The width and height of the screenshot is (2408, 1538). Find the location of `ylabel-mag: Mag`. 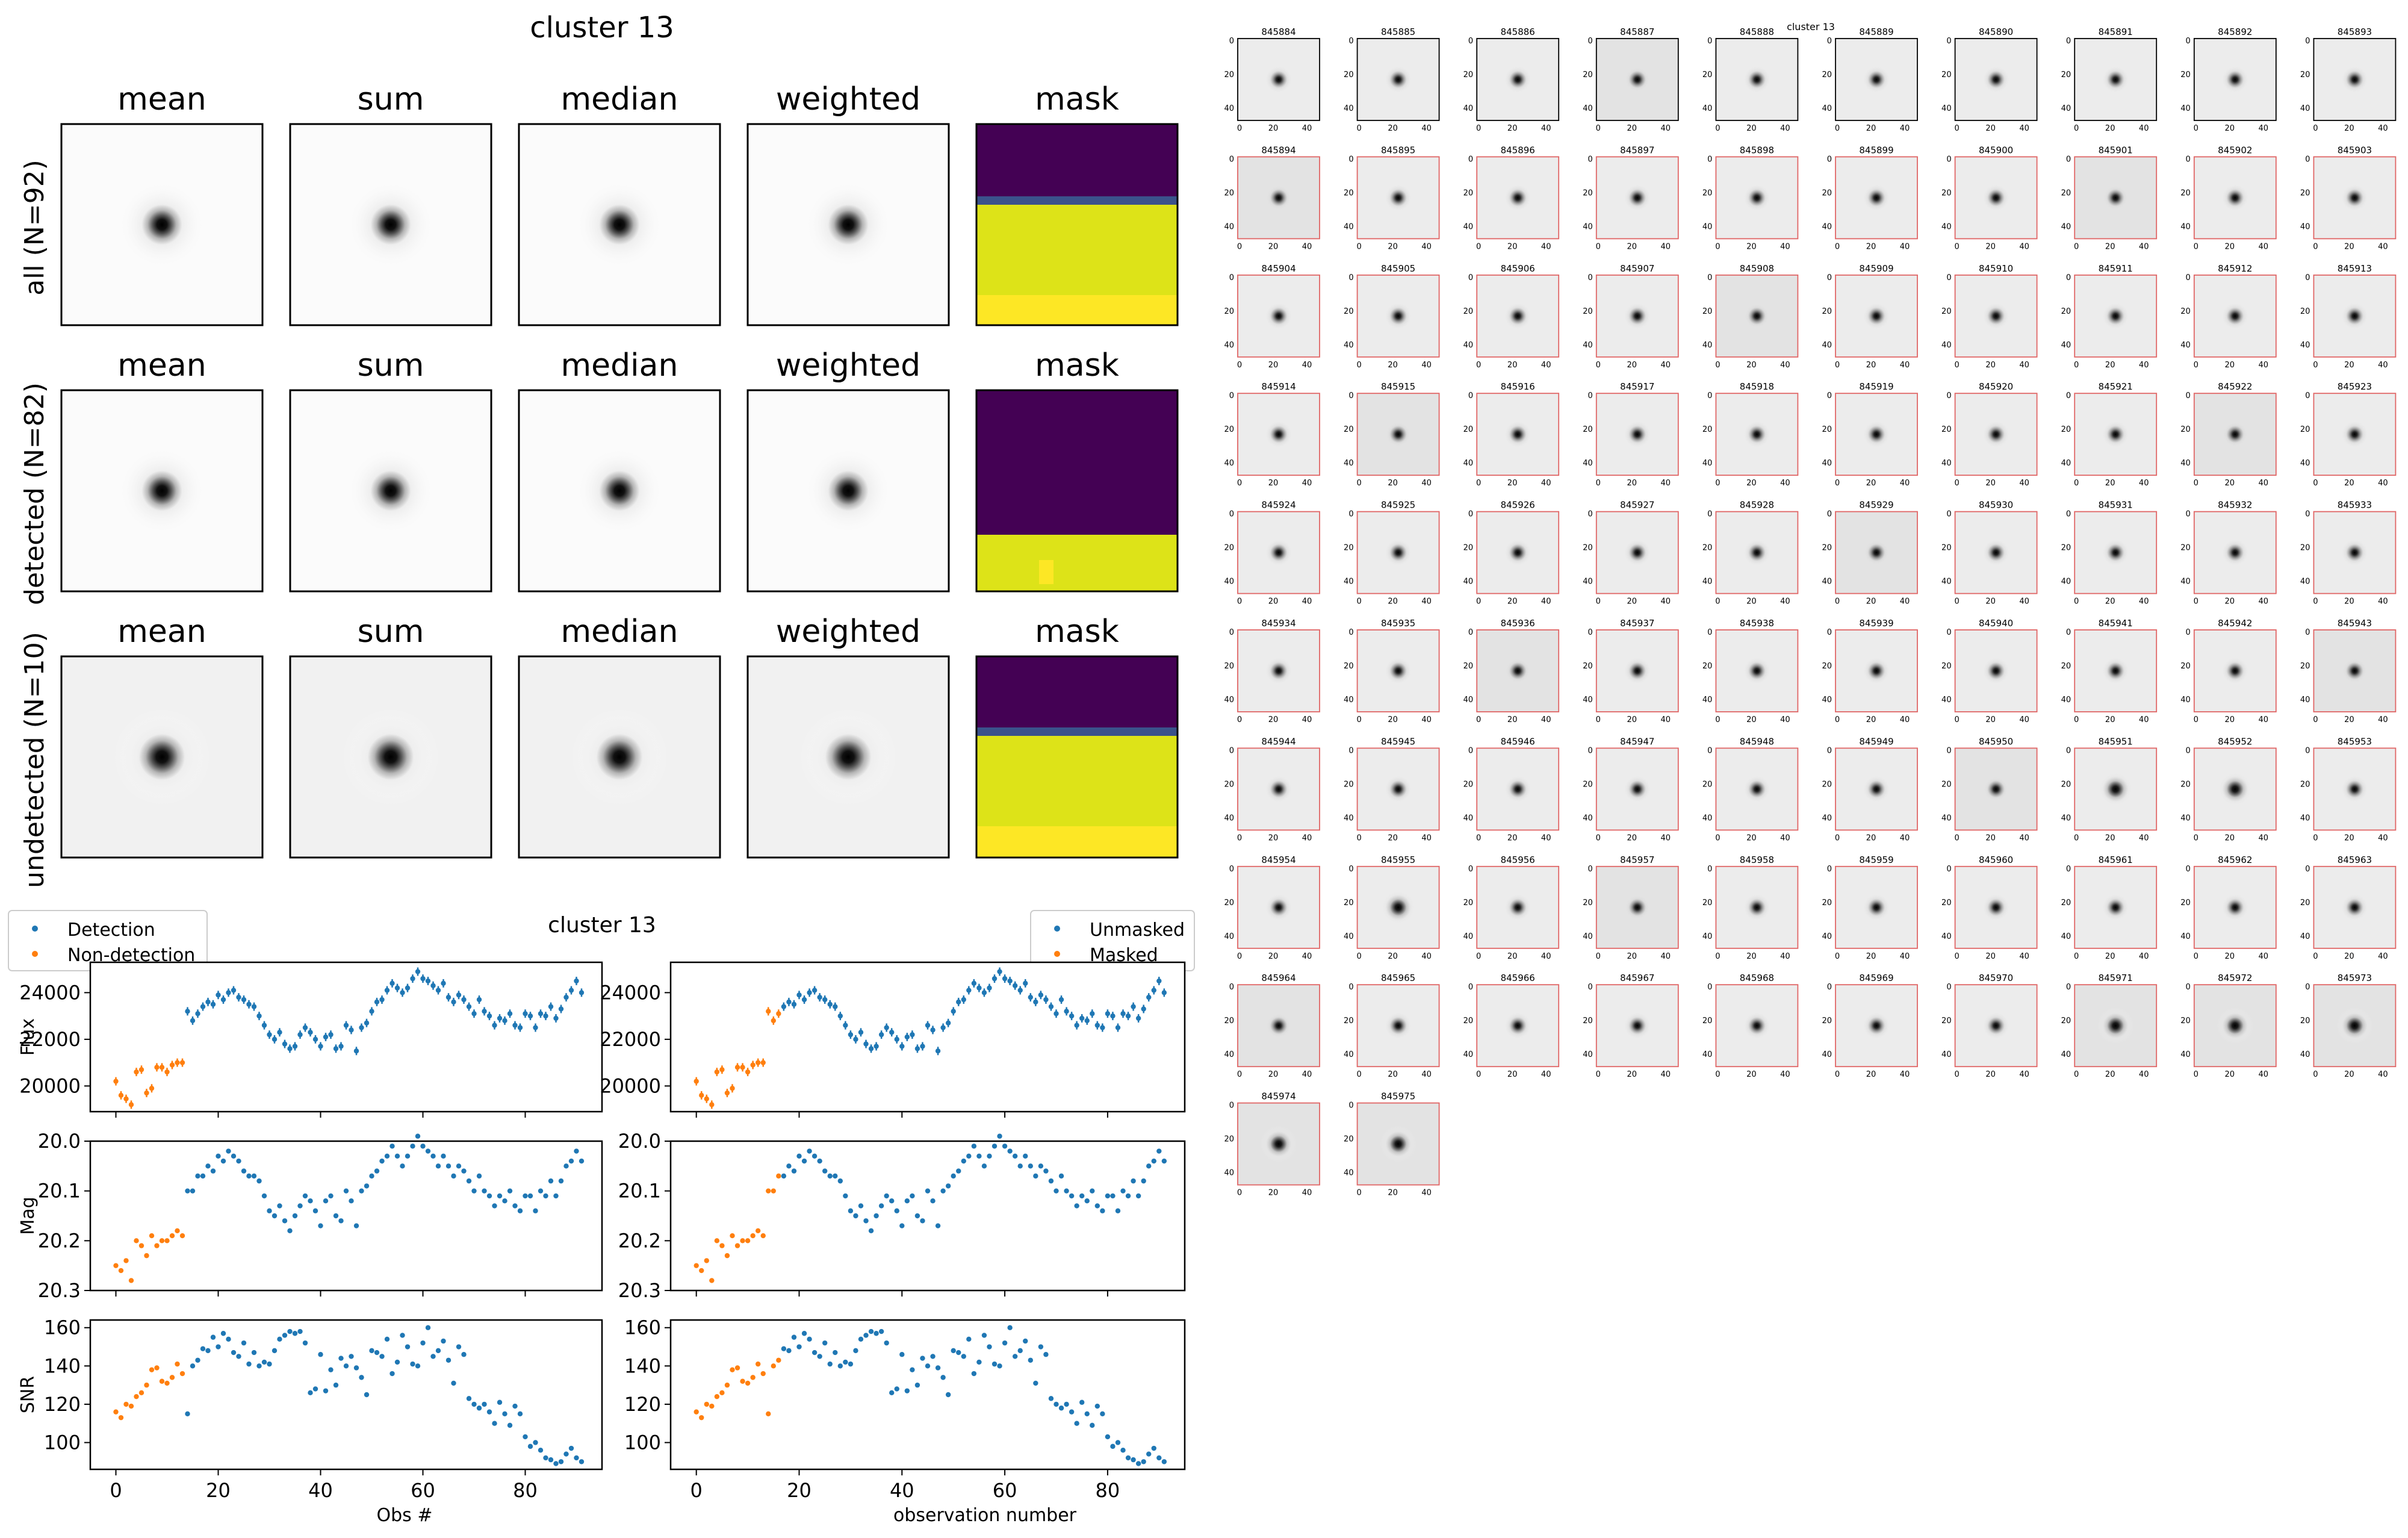

ylabel-mag: Mag is located at coordinates (28, 1216).